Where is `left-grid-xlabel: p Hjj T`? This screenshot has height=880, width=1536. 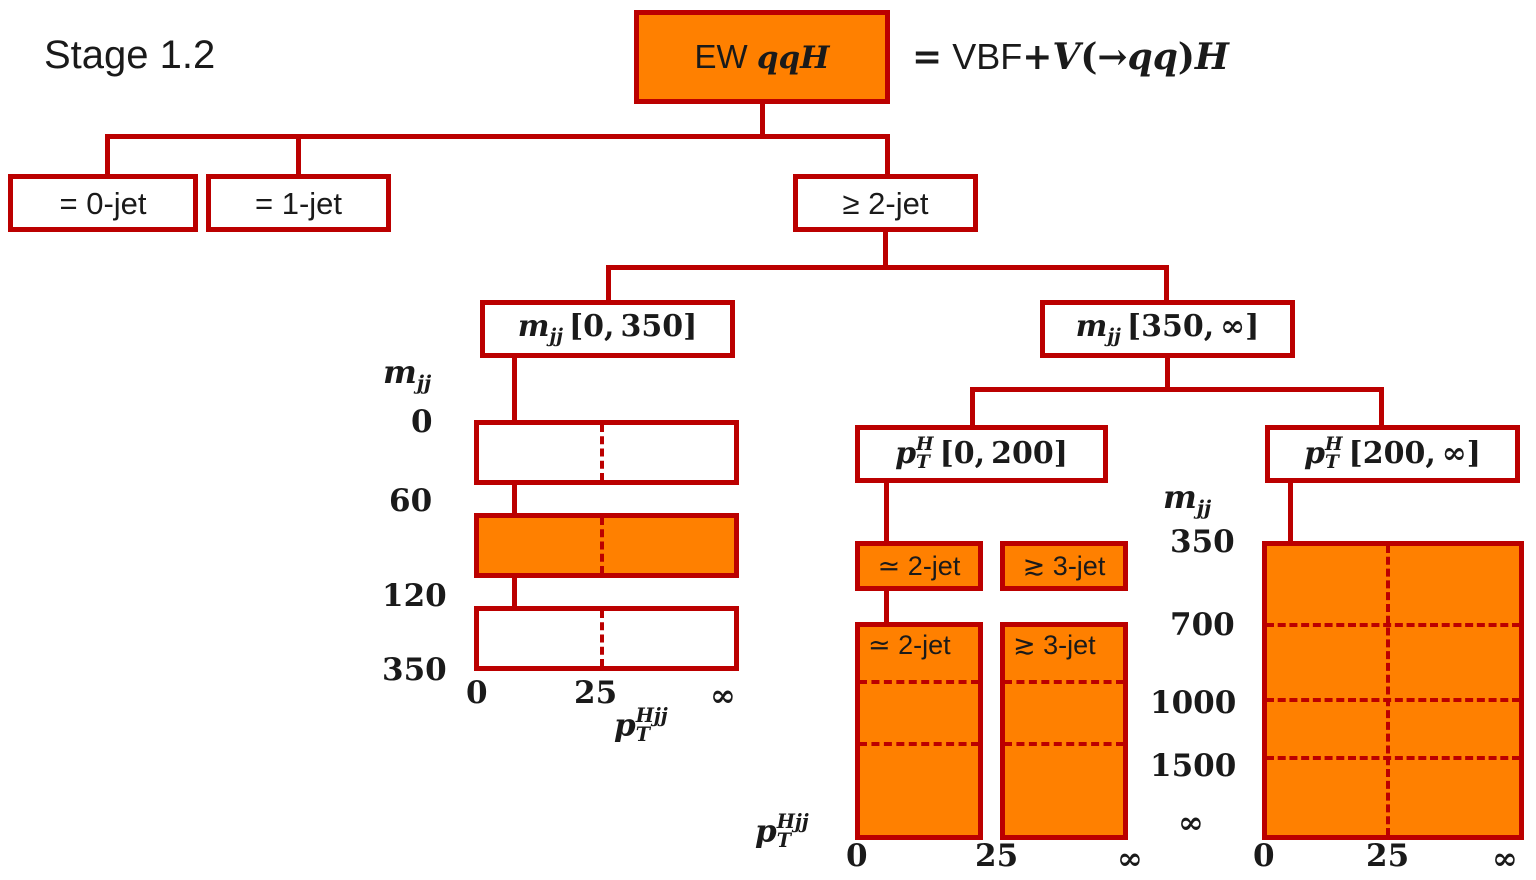
left-grid-xlabel: p Hjj T is located at coordinates (641, 725).